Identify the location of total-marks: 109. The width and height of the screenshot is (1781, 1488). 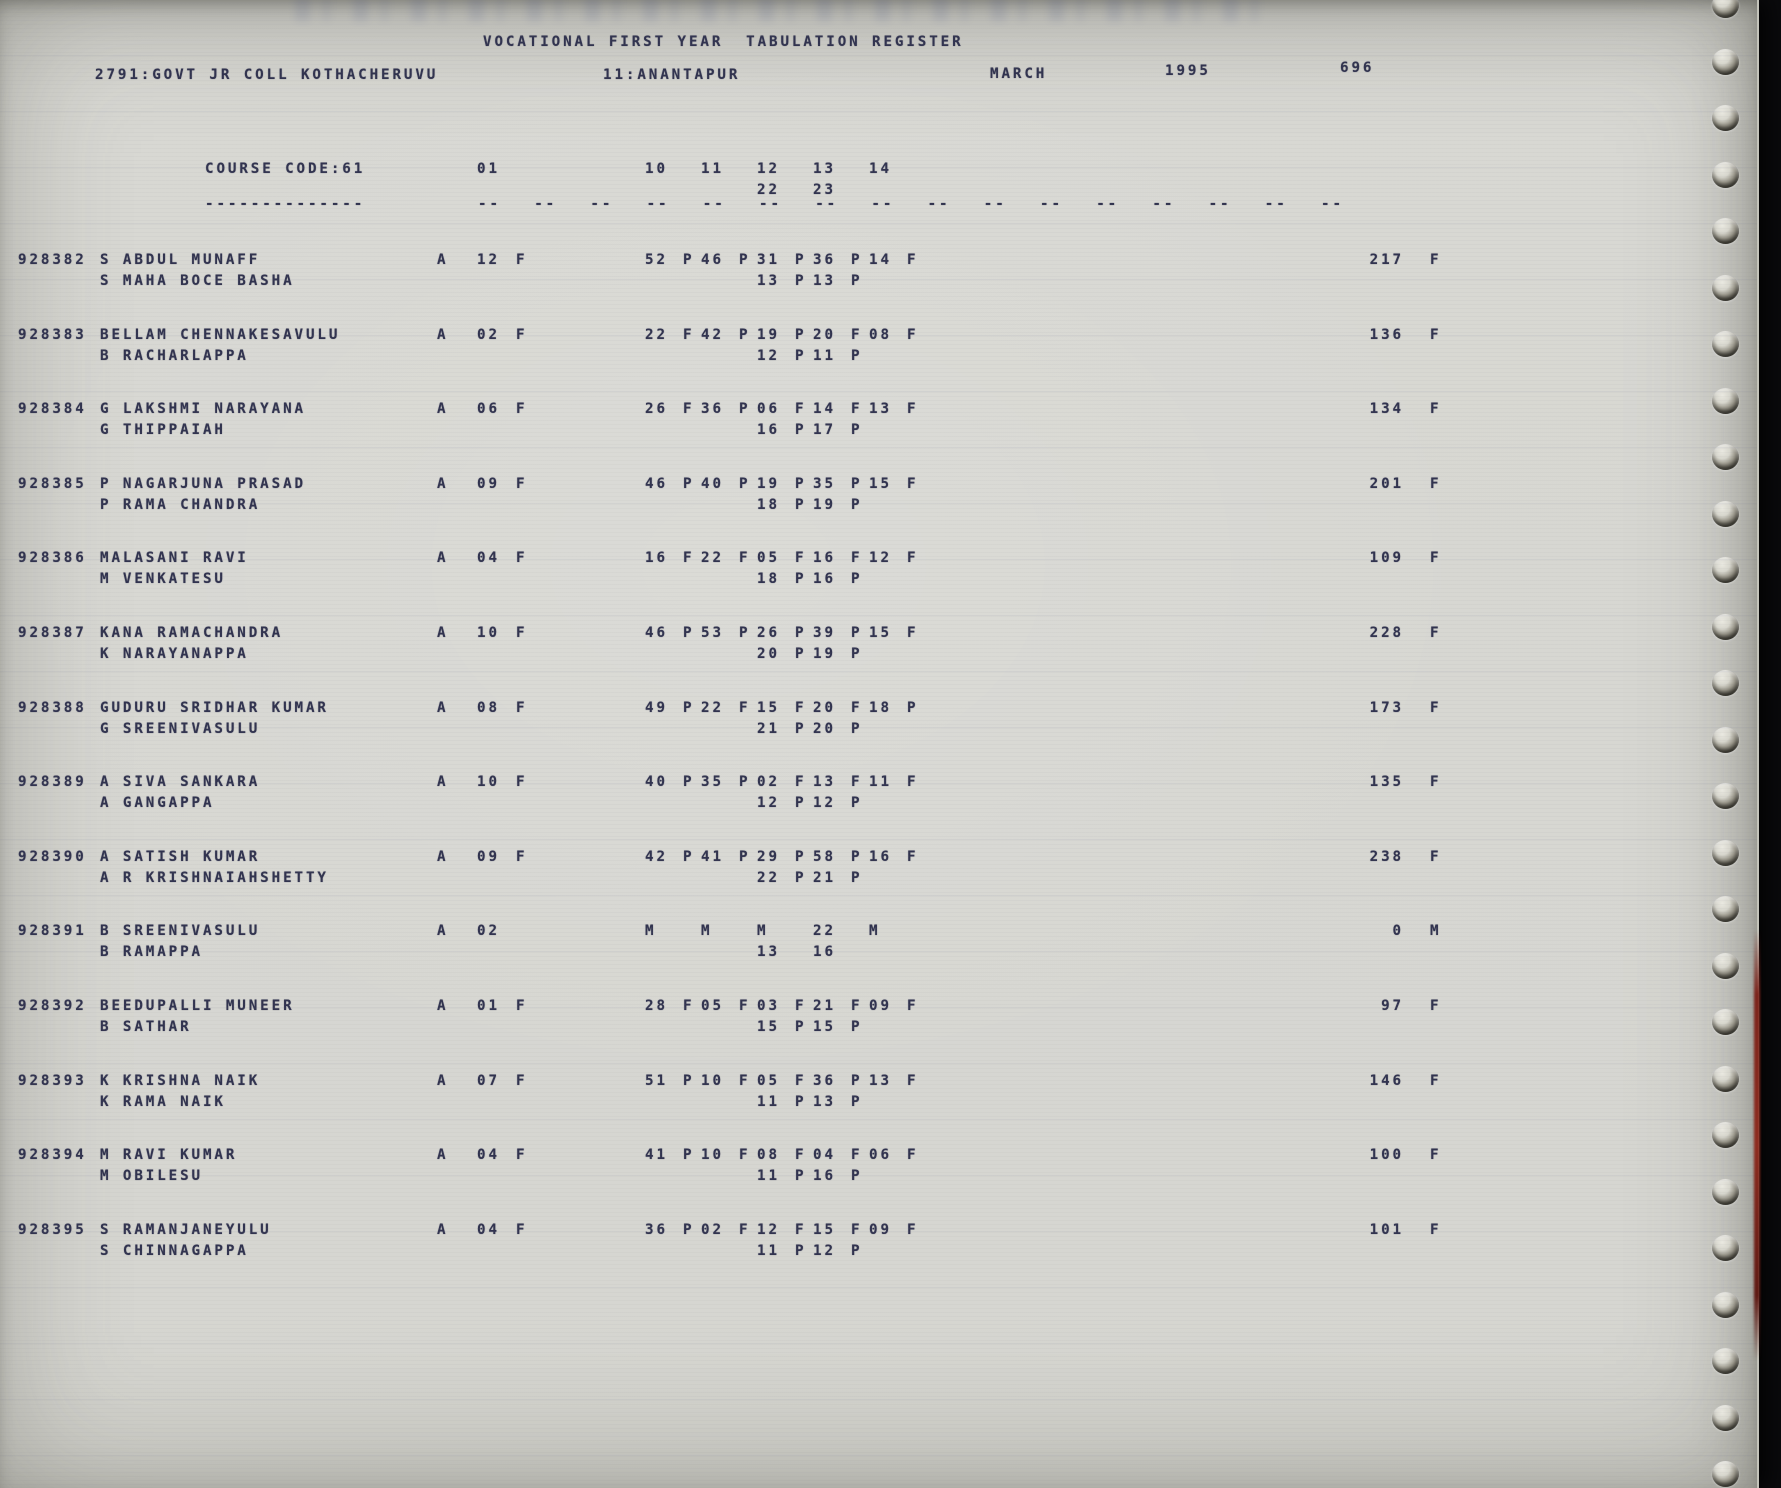
(1386, 558).